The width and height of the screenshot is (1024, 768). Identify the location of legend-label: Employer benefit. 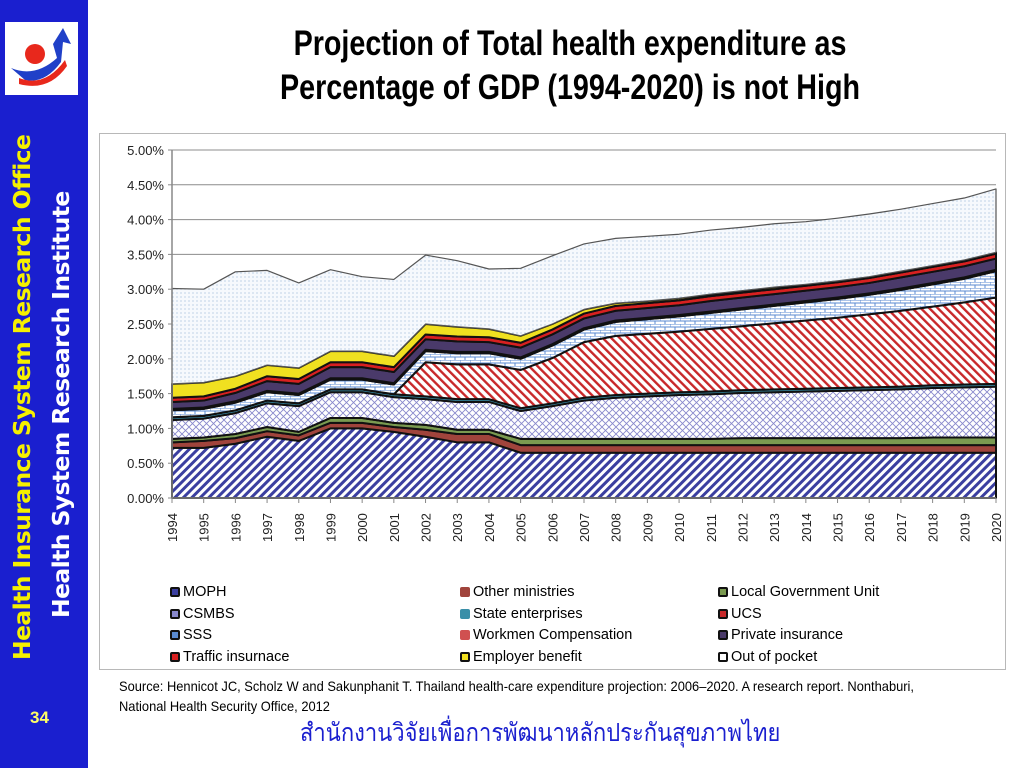
(527, 656).